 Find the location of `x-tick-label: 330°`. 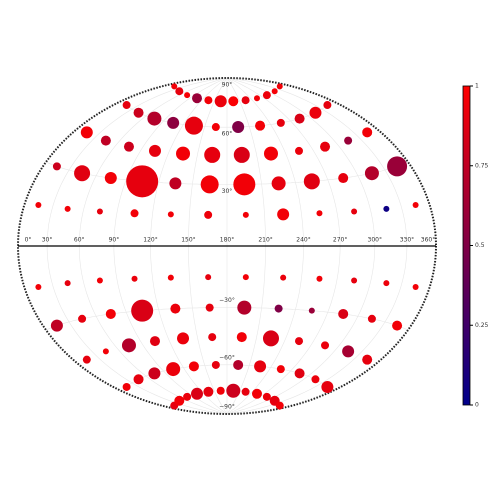

x-tick-label: 330° is located at coordinates (407, 240).